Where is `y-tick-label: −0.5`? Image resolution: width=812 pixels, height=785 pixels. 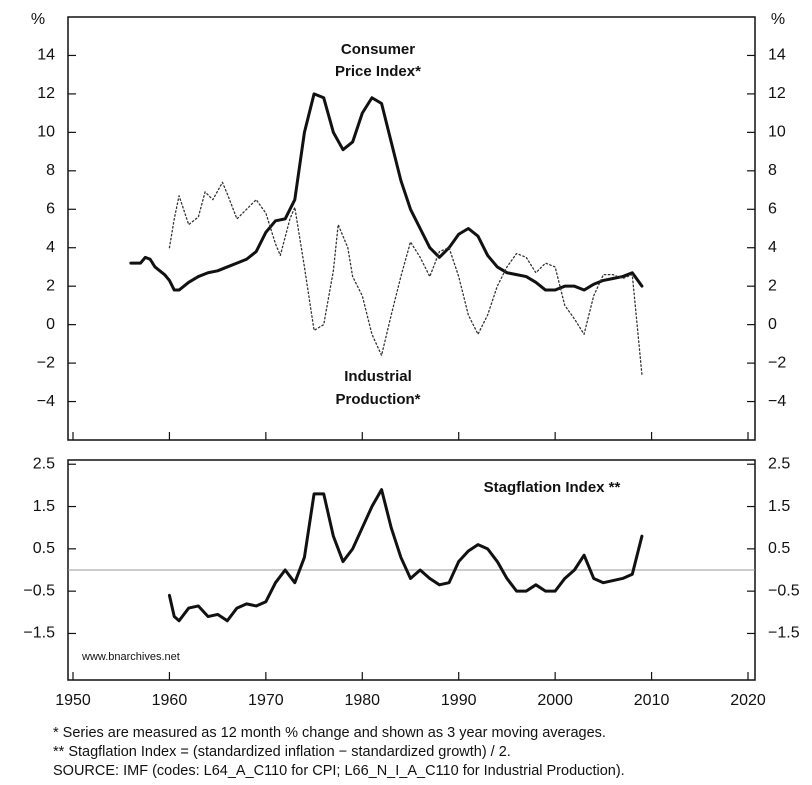 y-tick-label: −0.5 is located at coordinates (39, 590).